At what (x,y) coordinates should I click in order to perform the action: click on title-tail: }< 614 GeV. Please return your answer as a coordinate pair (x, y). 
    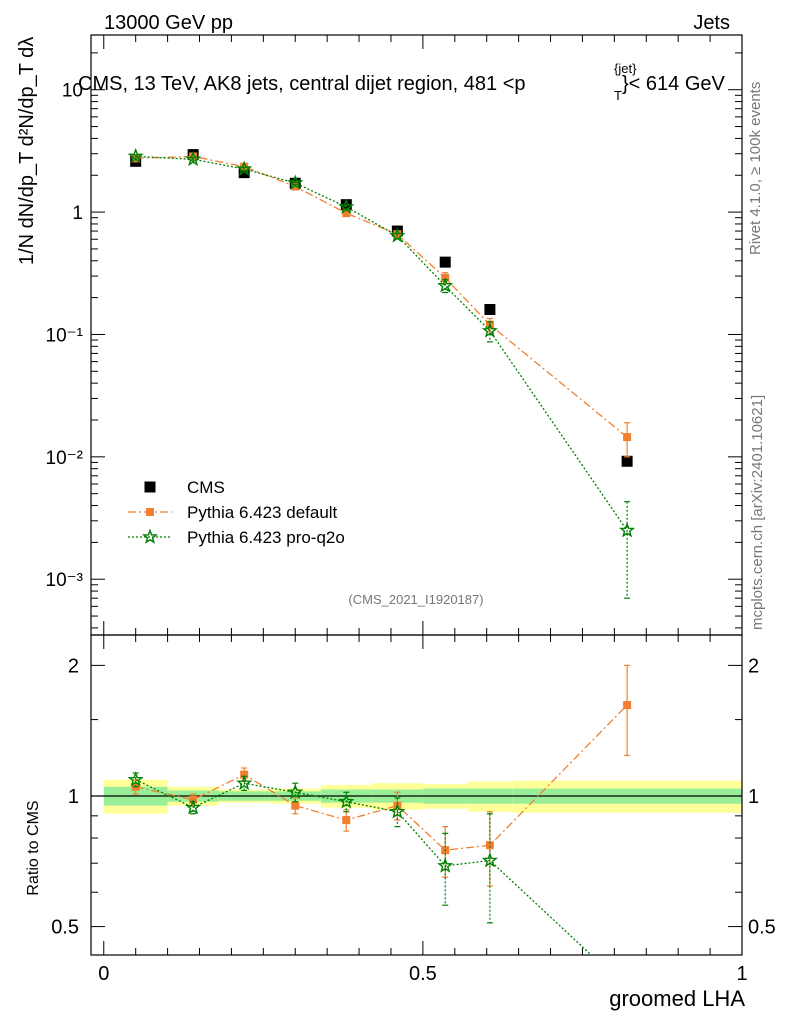
    Looking at the image, I should click on (674, 84).